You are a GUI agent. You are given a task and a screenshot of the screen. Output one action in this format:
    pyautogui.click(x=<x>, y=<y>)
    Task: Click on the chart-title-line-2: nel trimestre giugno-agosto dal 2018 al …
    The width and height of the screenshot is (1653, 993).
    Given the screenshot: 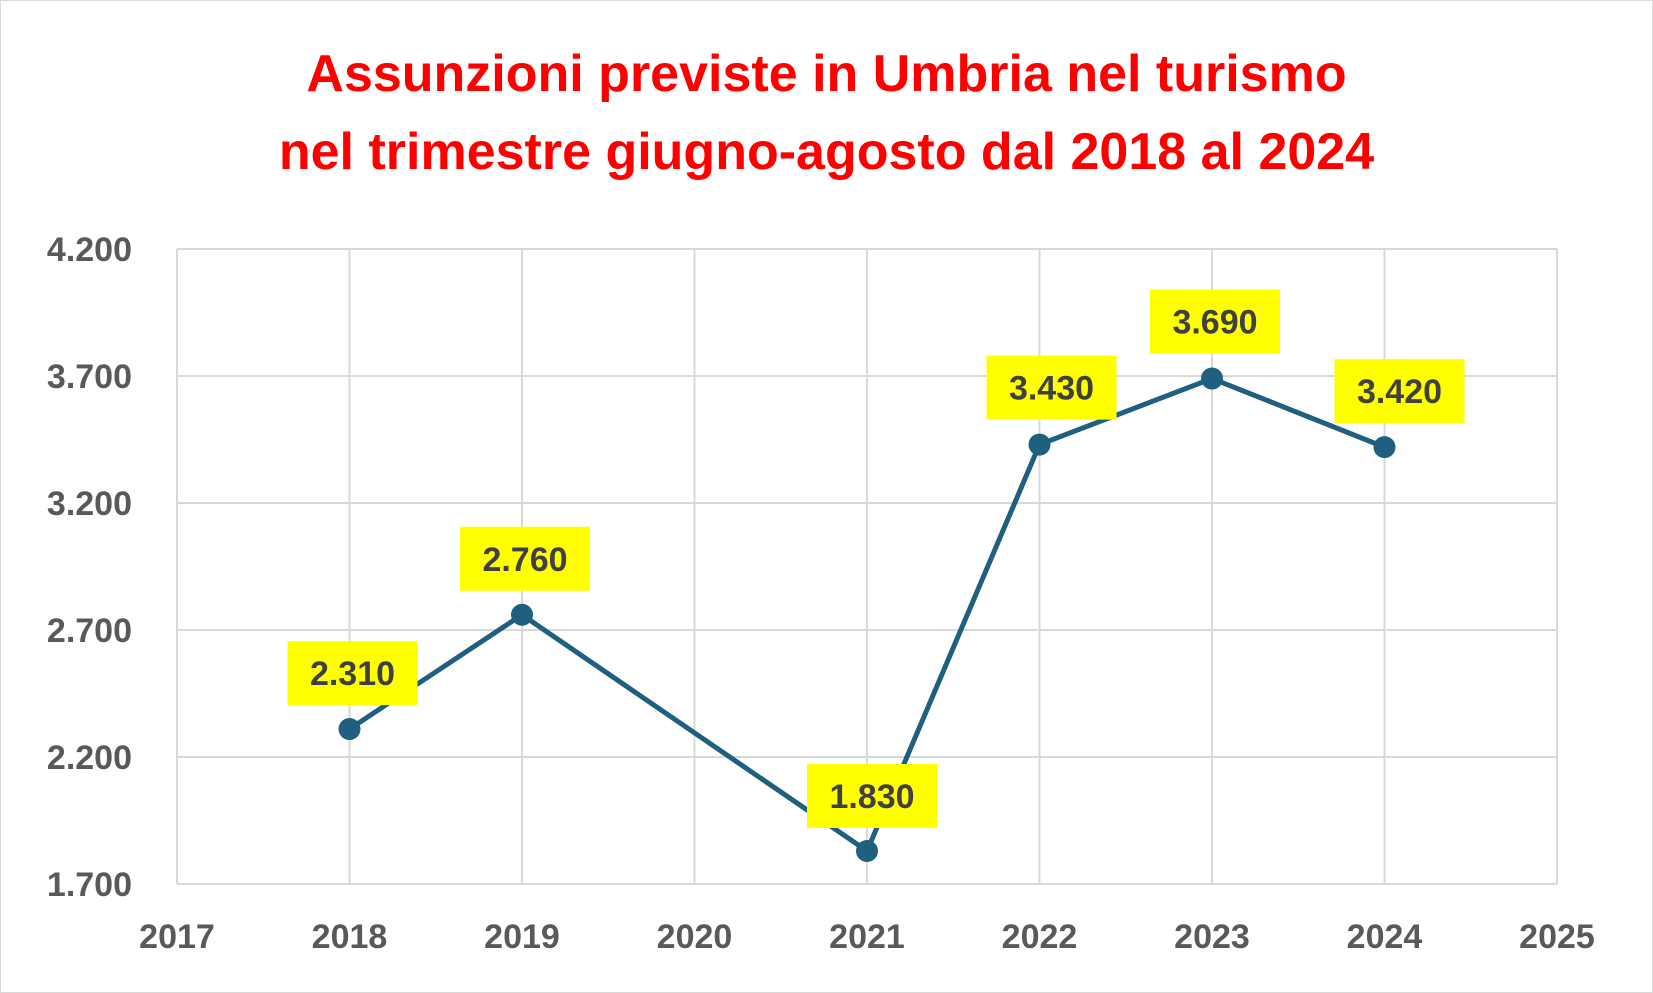 What is the action you would take?
    pyautogui.click(x=826, y=152)
    